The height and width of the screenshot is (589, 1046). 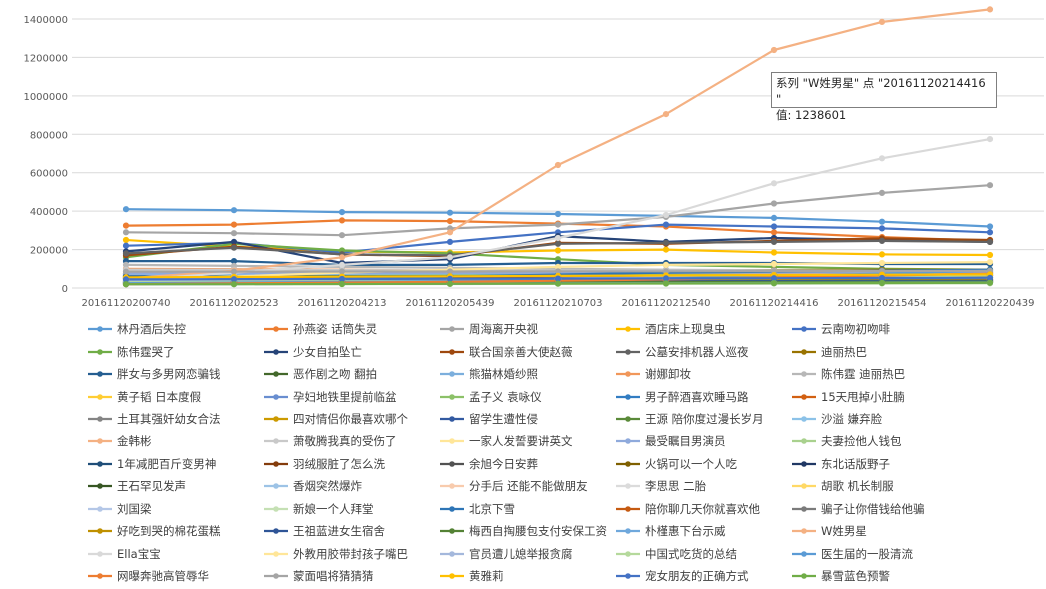 What do you see at coordinates (352, 374) in the screenshot?
I see `legend-item: 恶作剧之吻 翻拍` at bounding box center [352, 374].